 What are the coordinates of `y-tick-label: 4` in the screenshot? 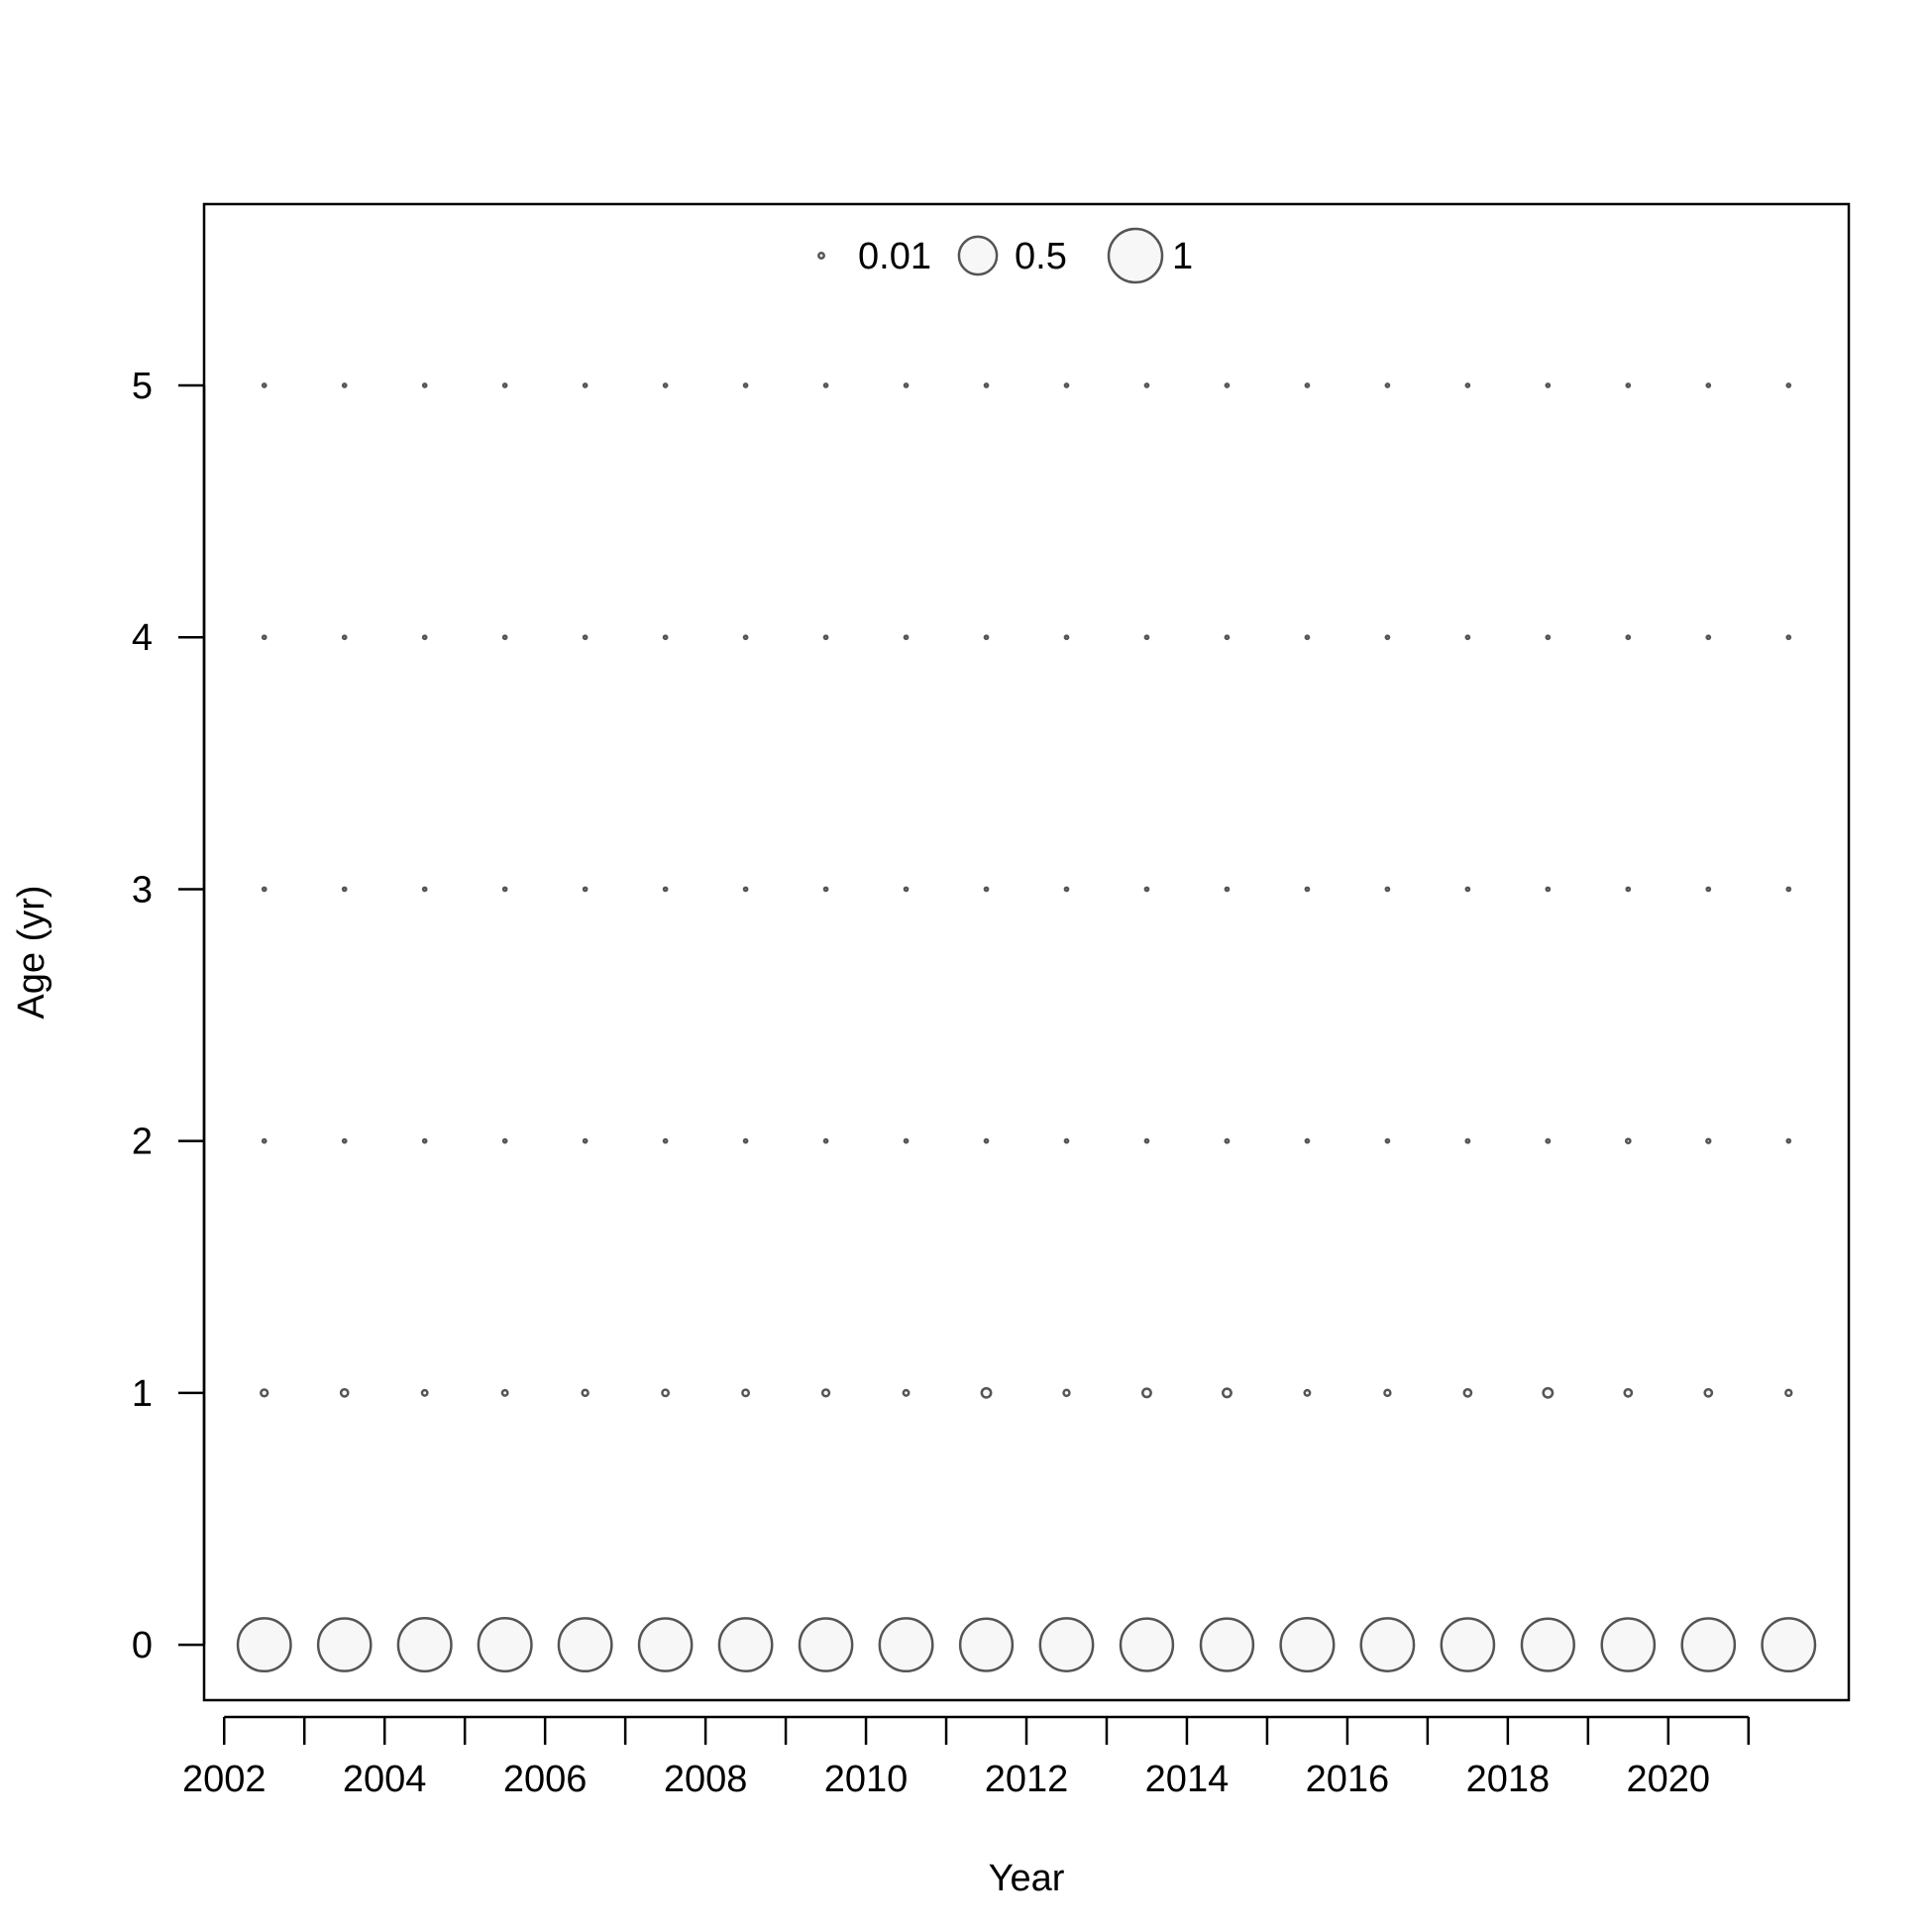 It's located at (142, 638).